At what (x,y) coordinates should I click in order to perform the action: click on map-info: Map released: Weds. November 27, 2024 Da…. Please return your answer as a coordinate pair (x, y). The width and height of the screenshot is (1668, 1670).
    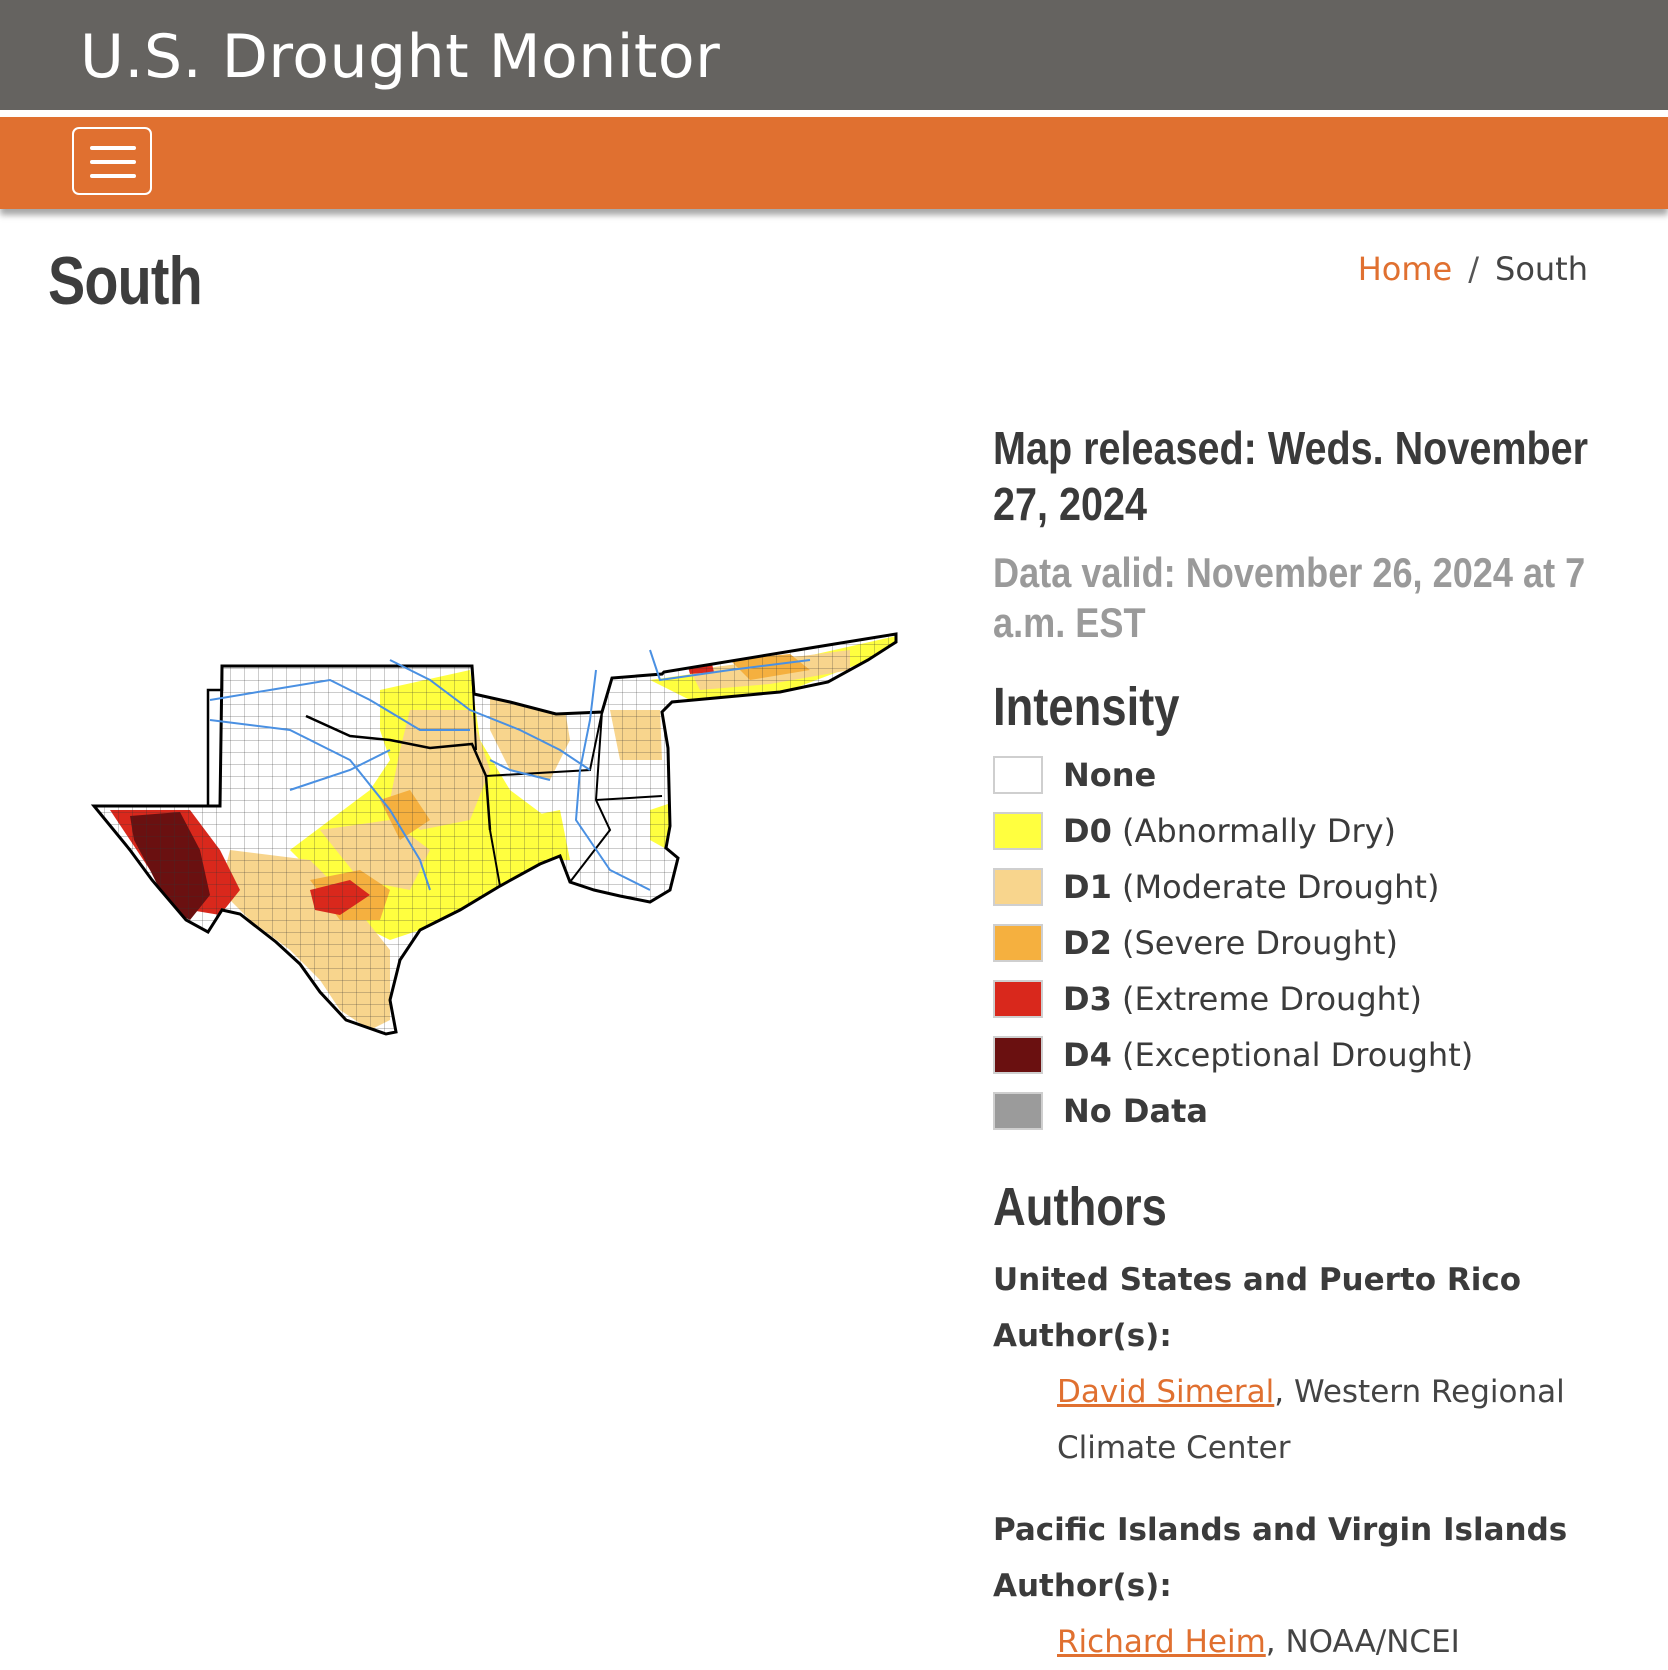
    Looking at the image, I should click on (1313, 534).